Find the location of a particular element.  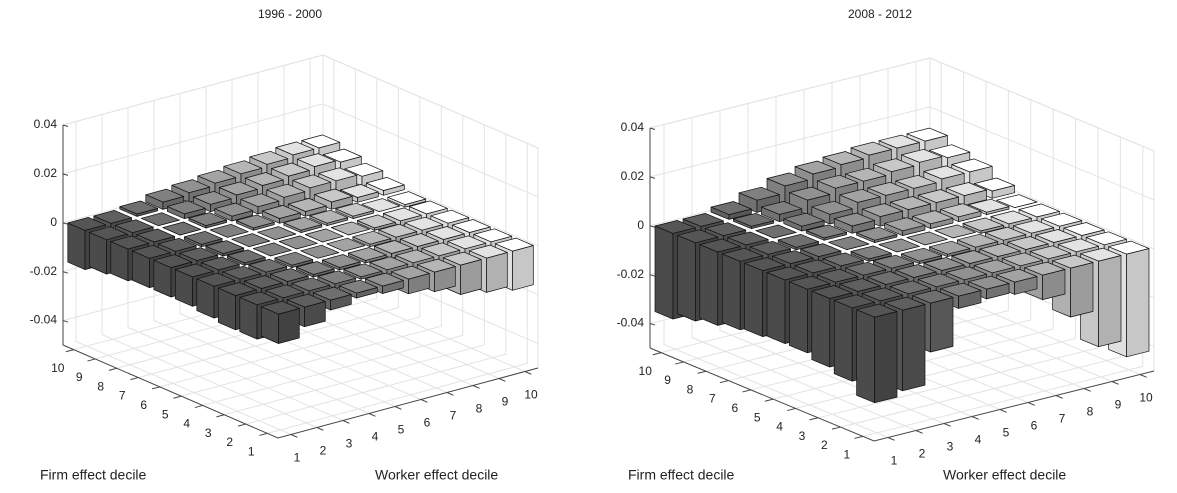

y-tick-label: 9 is located at coordinates (79, 377).